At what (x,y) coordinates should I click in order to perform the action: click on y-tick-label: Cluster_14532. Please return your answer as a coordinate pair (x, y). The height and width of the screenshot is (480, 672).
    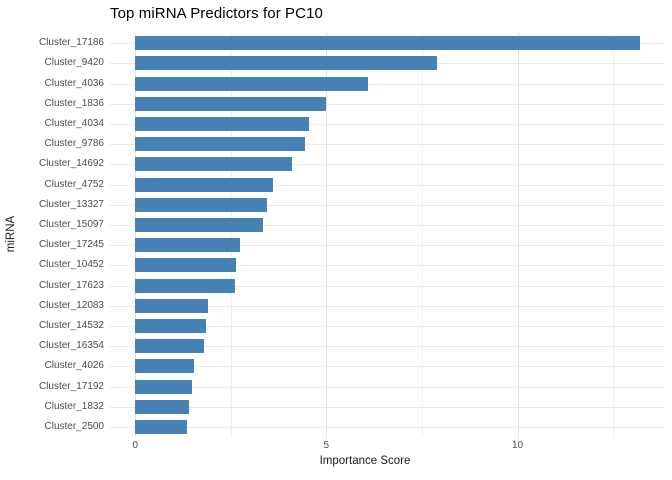
    Looking at the image, I should click on (71, 325).